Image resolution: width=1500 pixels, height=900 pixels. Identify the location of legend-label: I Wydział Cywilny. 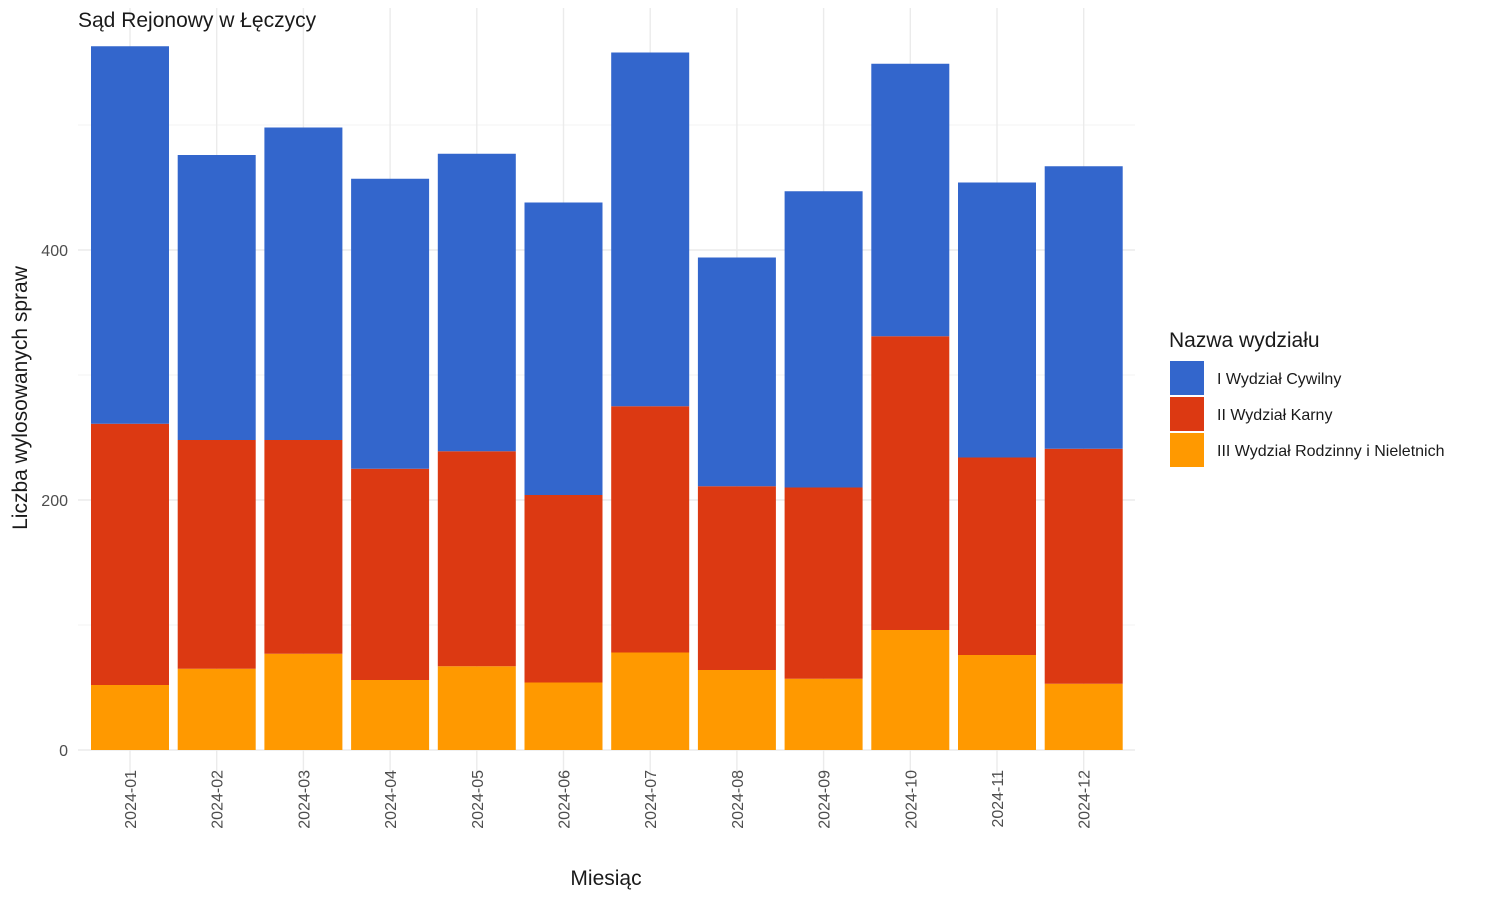
(1279, 379).